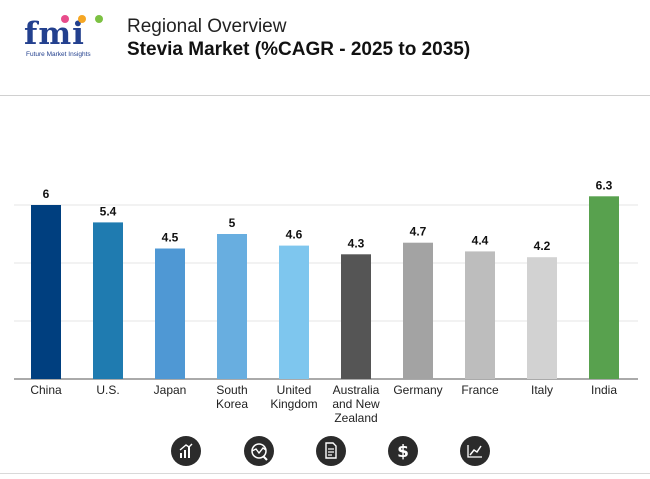 The width and height of the screenshot is (650, 479). I want to click on footer-divider, so click(325, 473).